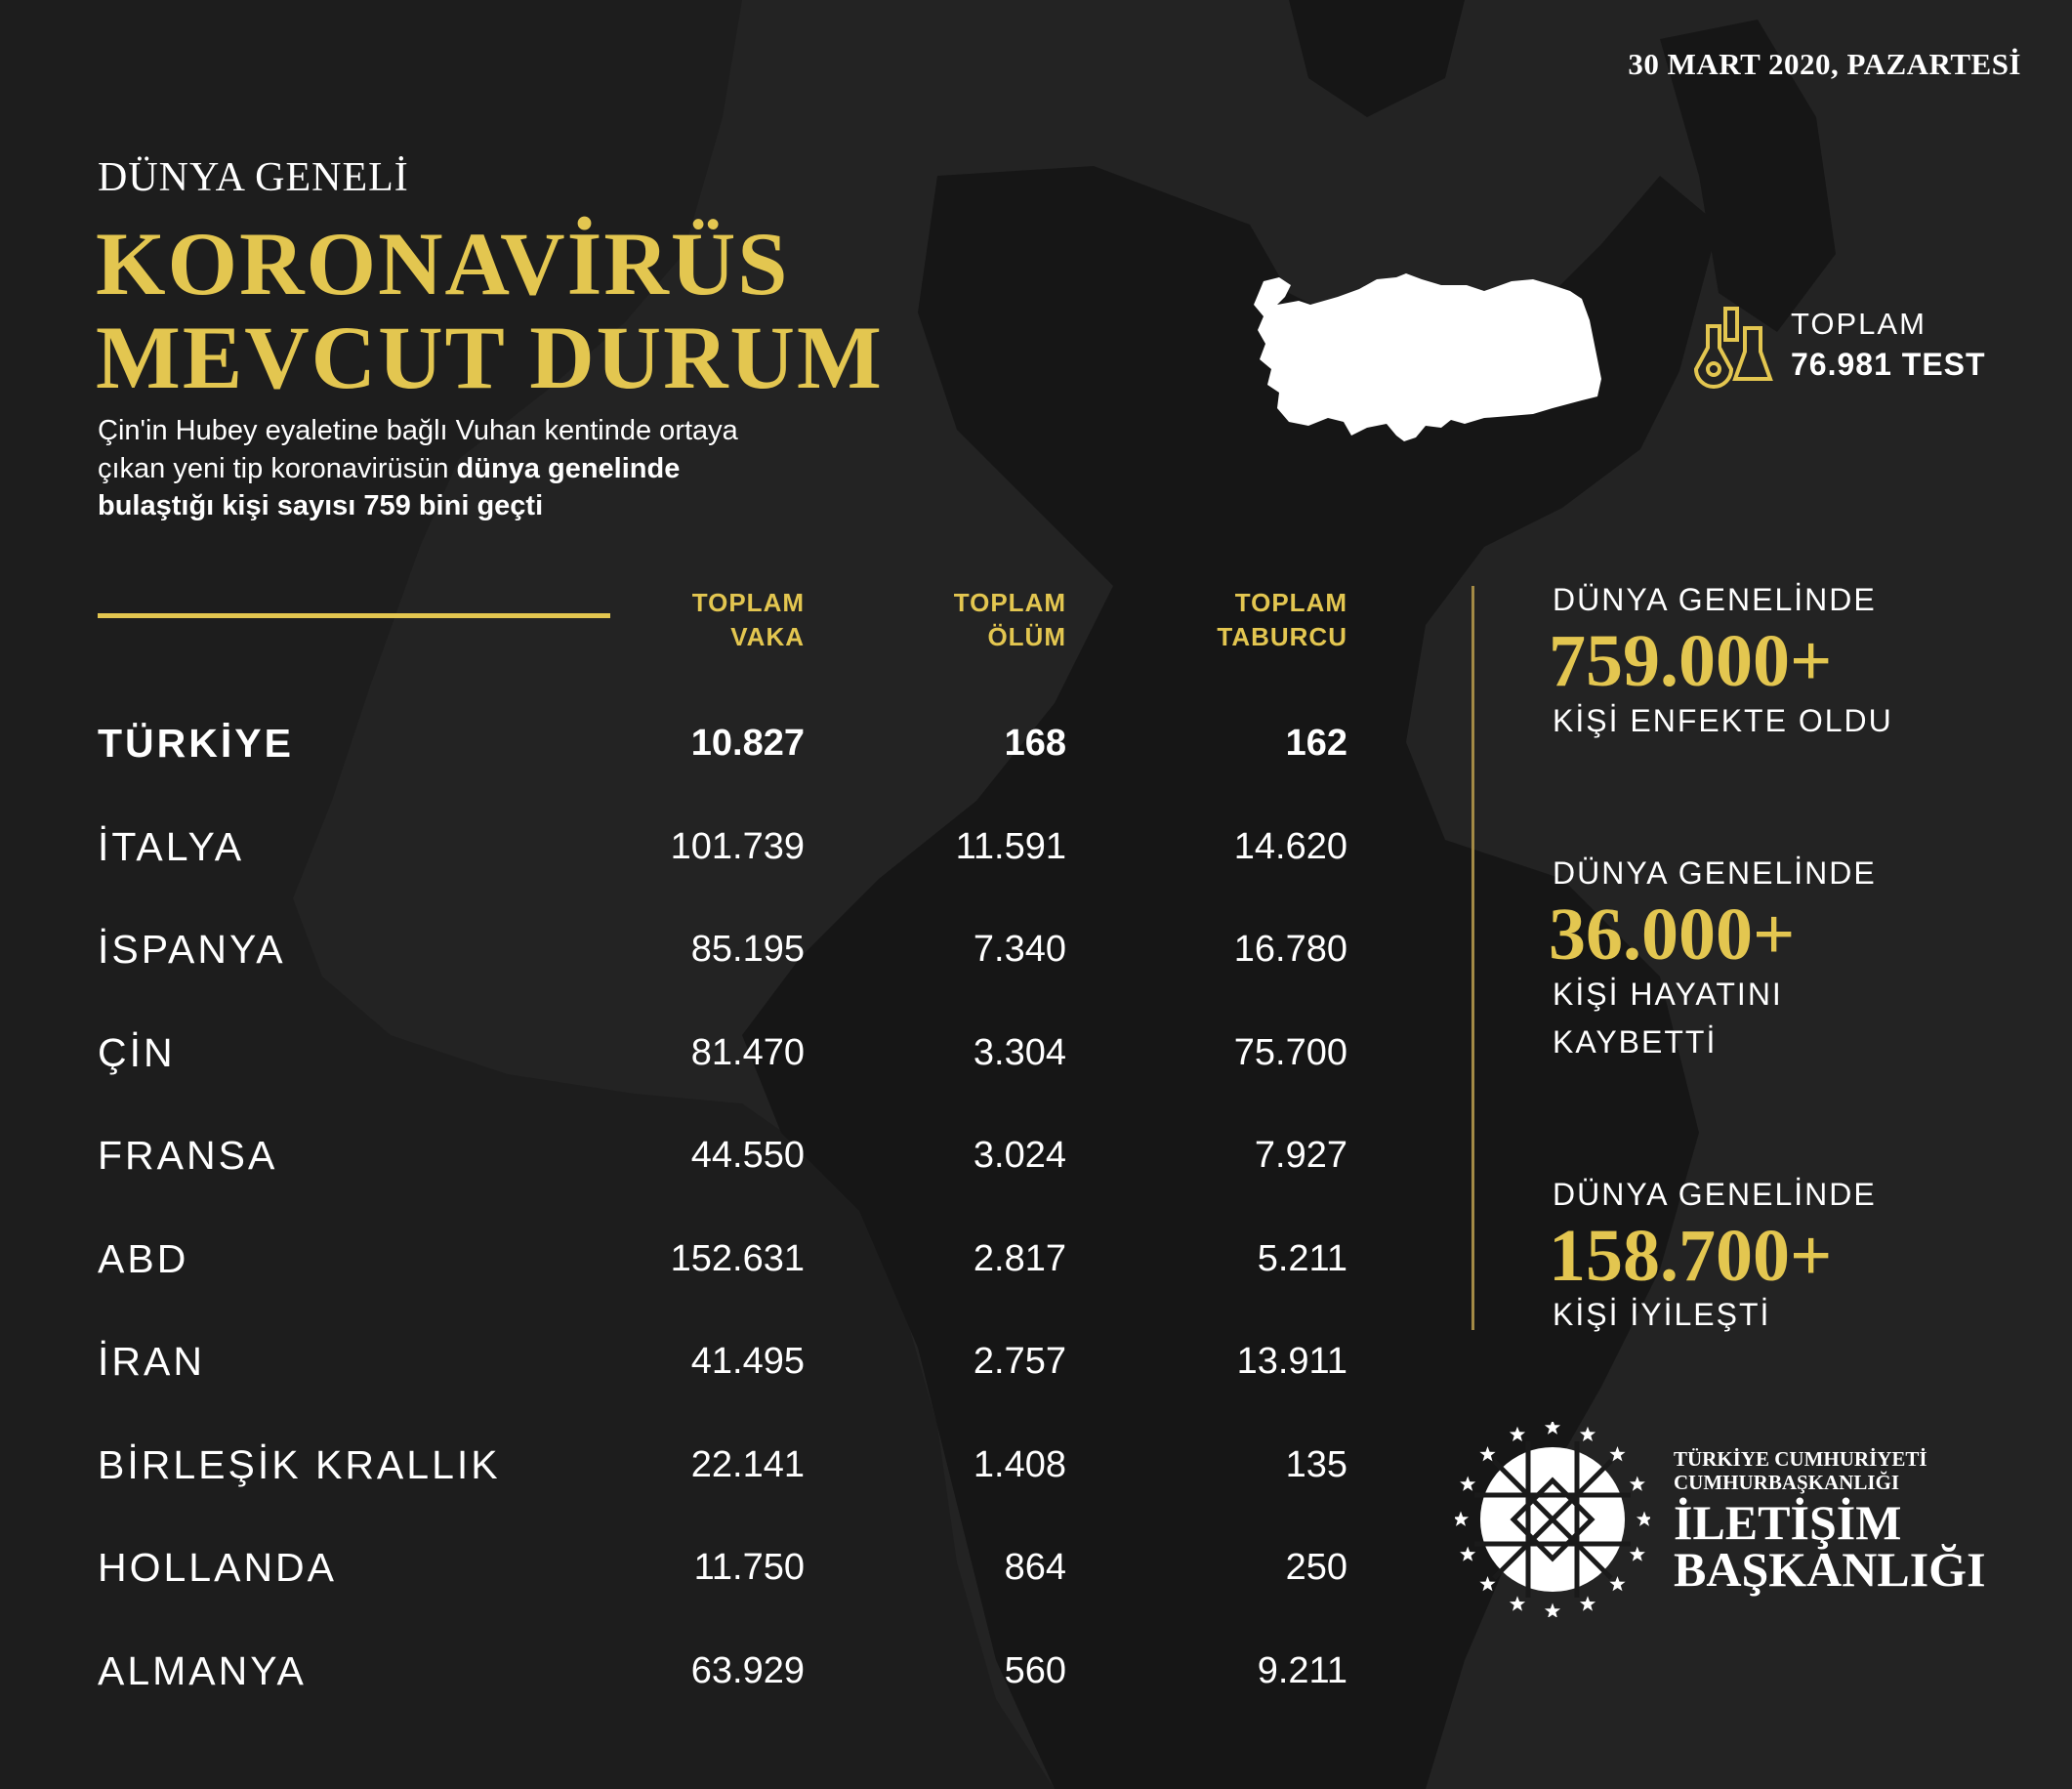 Image resolution: width=2072 pixels, height=1789 pixels. What do you see at coordinates (1290, 602) in the screenshot?
I see `header-recovered-line1: TOPLAM` at bounding box center [1290, 602].